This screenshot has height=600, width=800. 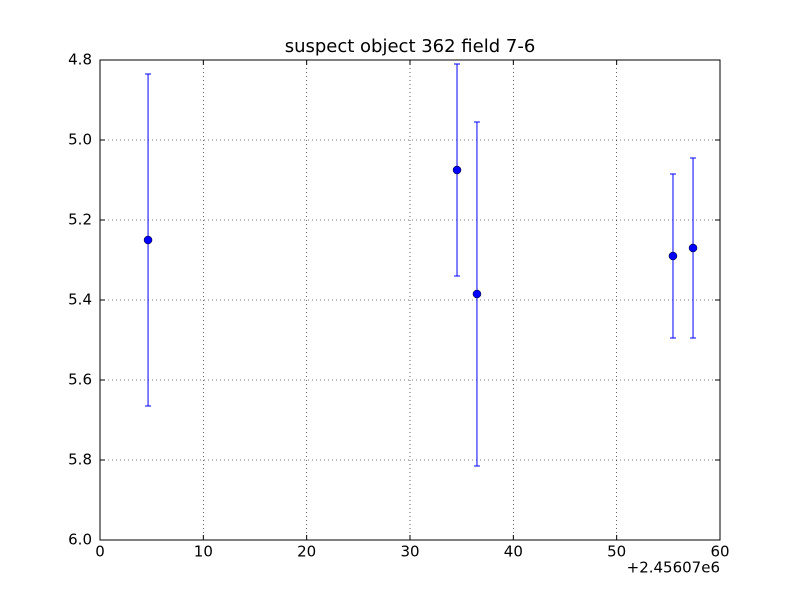 What do you see at coordinates (306, 552) in the screenshot?
I see `x-tick-label: 20` at bounding box center [306, 552].